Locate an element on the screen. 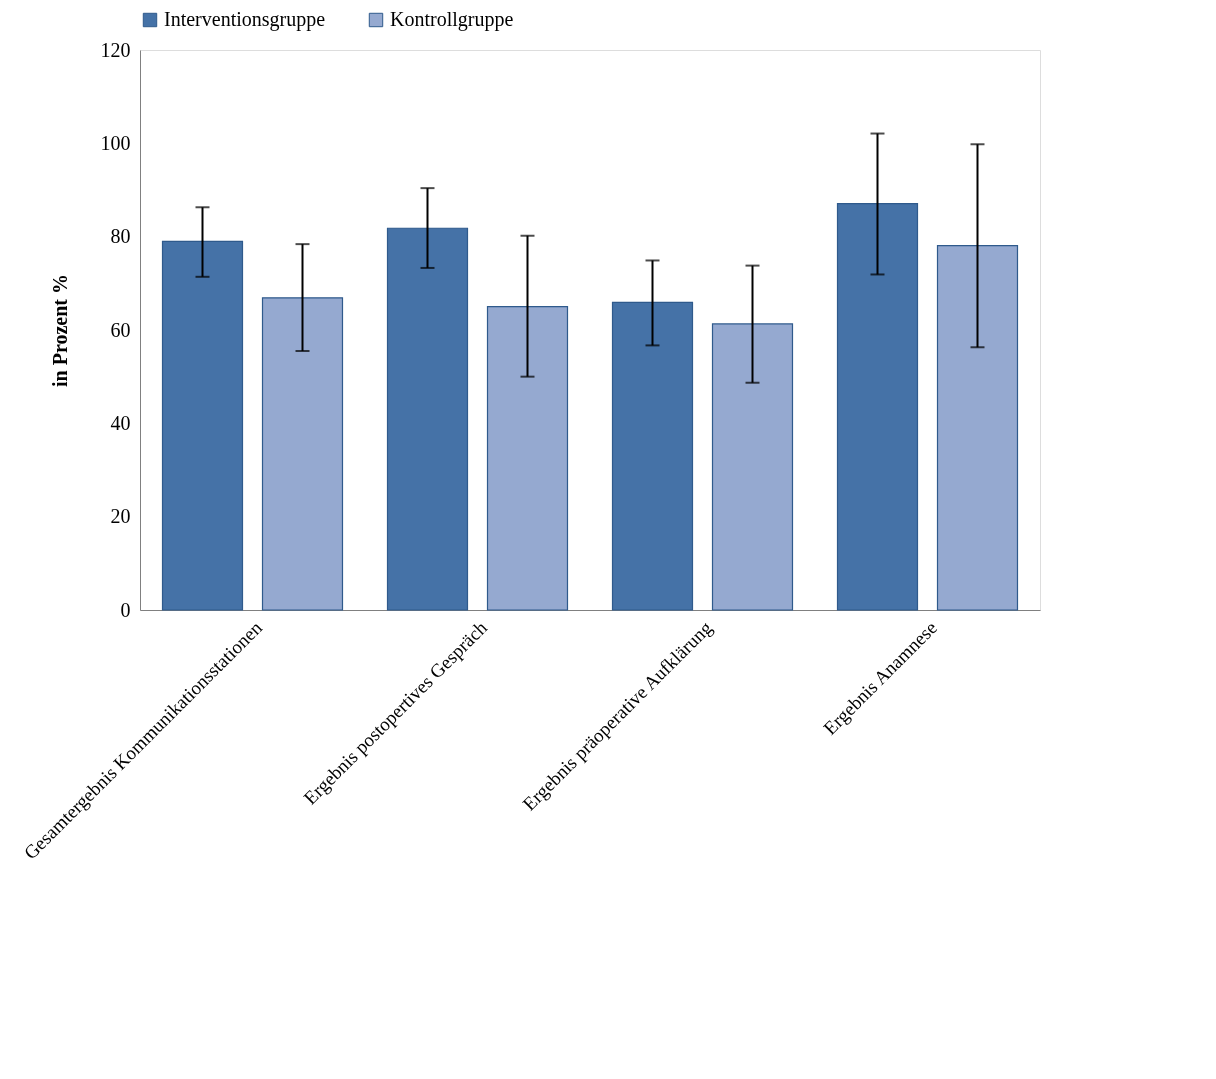  legend-label: Interventionsgruppe is located at coordinates (245, 19).